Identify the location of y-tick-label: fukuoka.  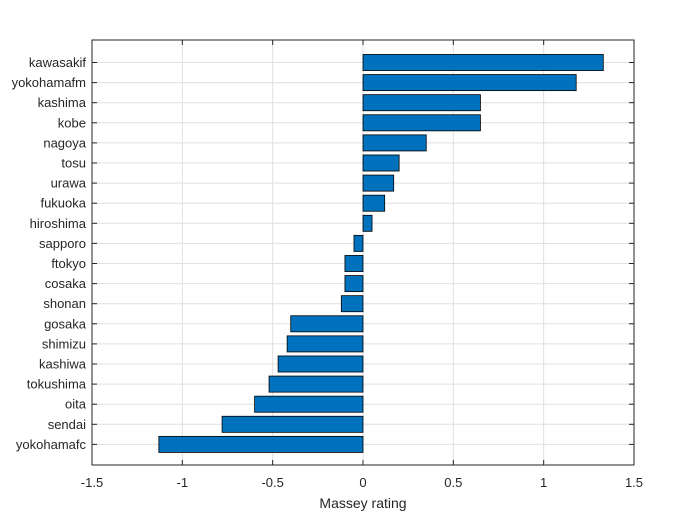
(63, 203).